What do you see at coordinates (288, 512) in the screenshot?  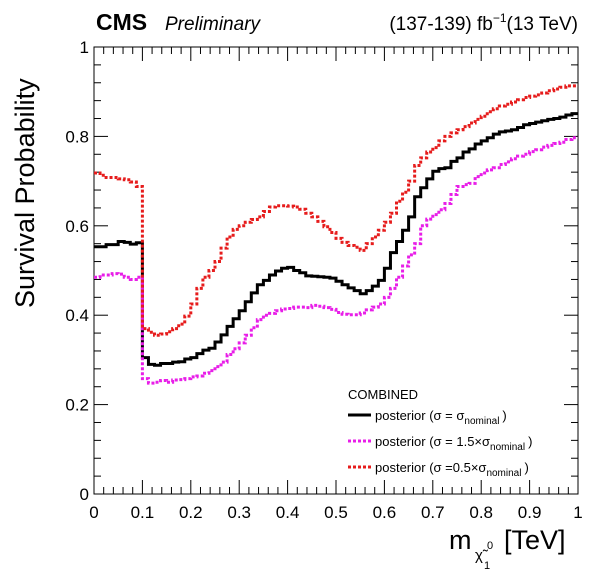 I see `x-tick-label: 0.4` at bounding box center [288, 512].